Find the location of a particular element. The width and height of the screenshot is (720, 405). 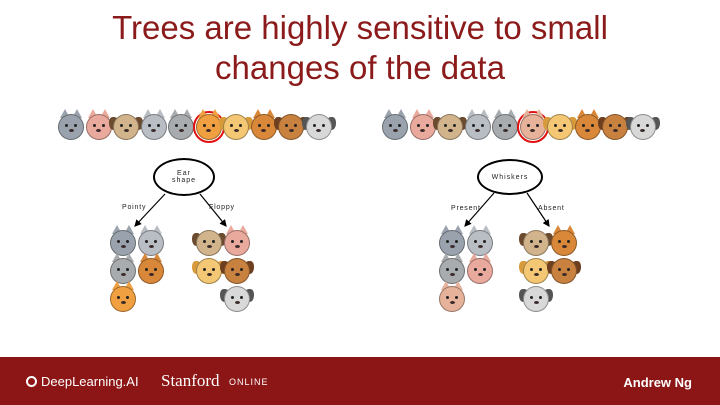

left-leaf-pointy is located at coordinates (137, 268).